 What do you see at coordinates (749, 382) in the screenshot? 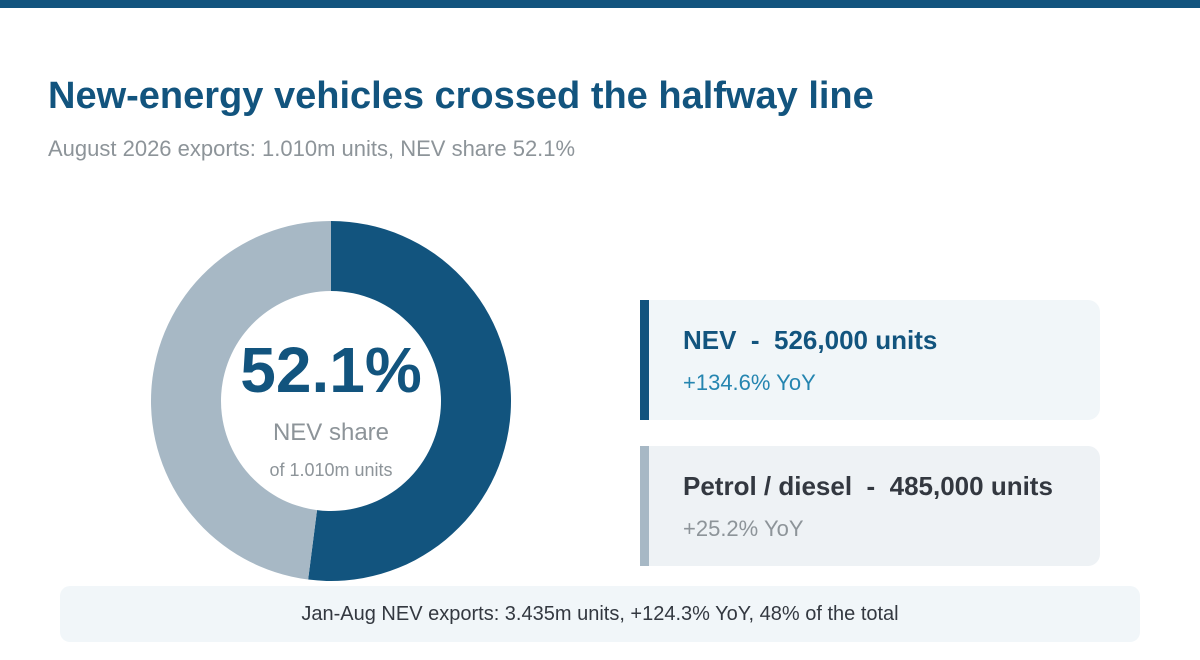
I see `nev-card-yoy: +134.6% YoY` at bounding box center [749, 382].